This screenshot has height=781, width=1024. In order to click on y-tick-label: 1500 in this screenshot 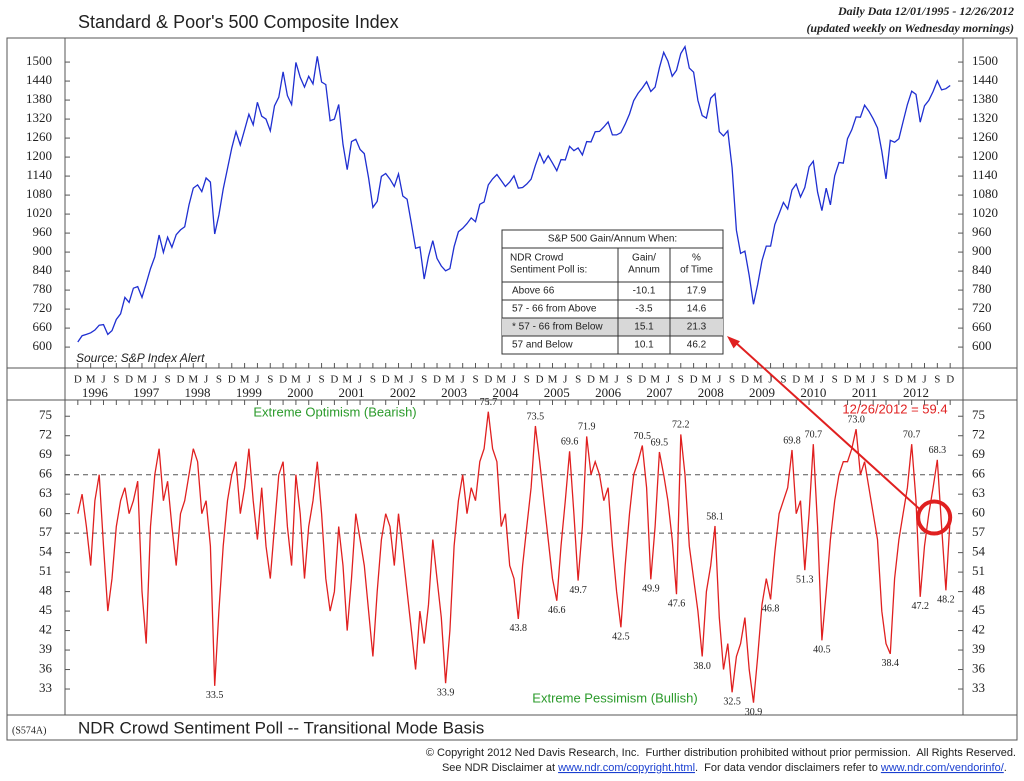, I will do `click(39, 60)`.